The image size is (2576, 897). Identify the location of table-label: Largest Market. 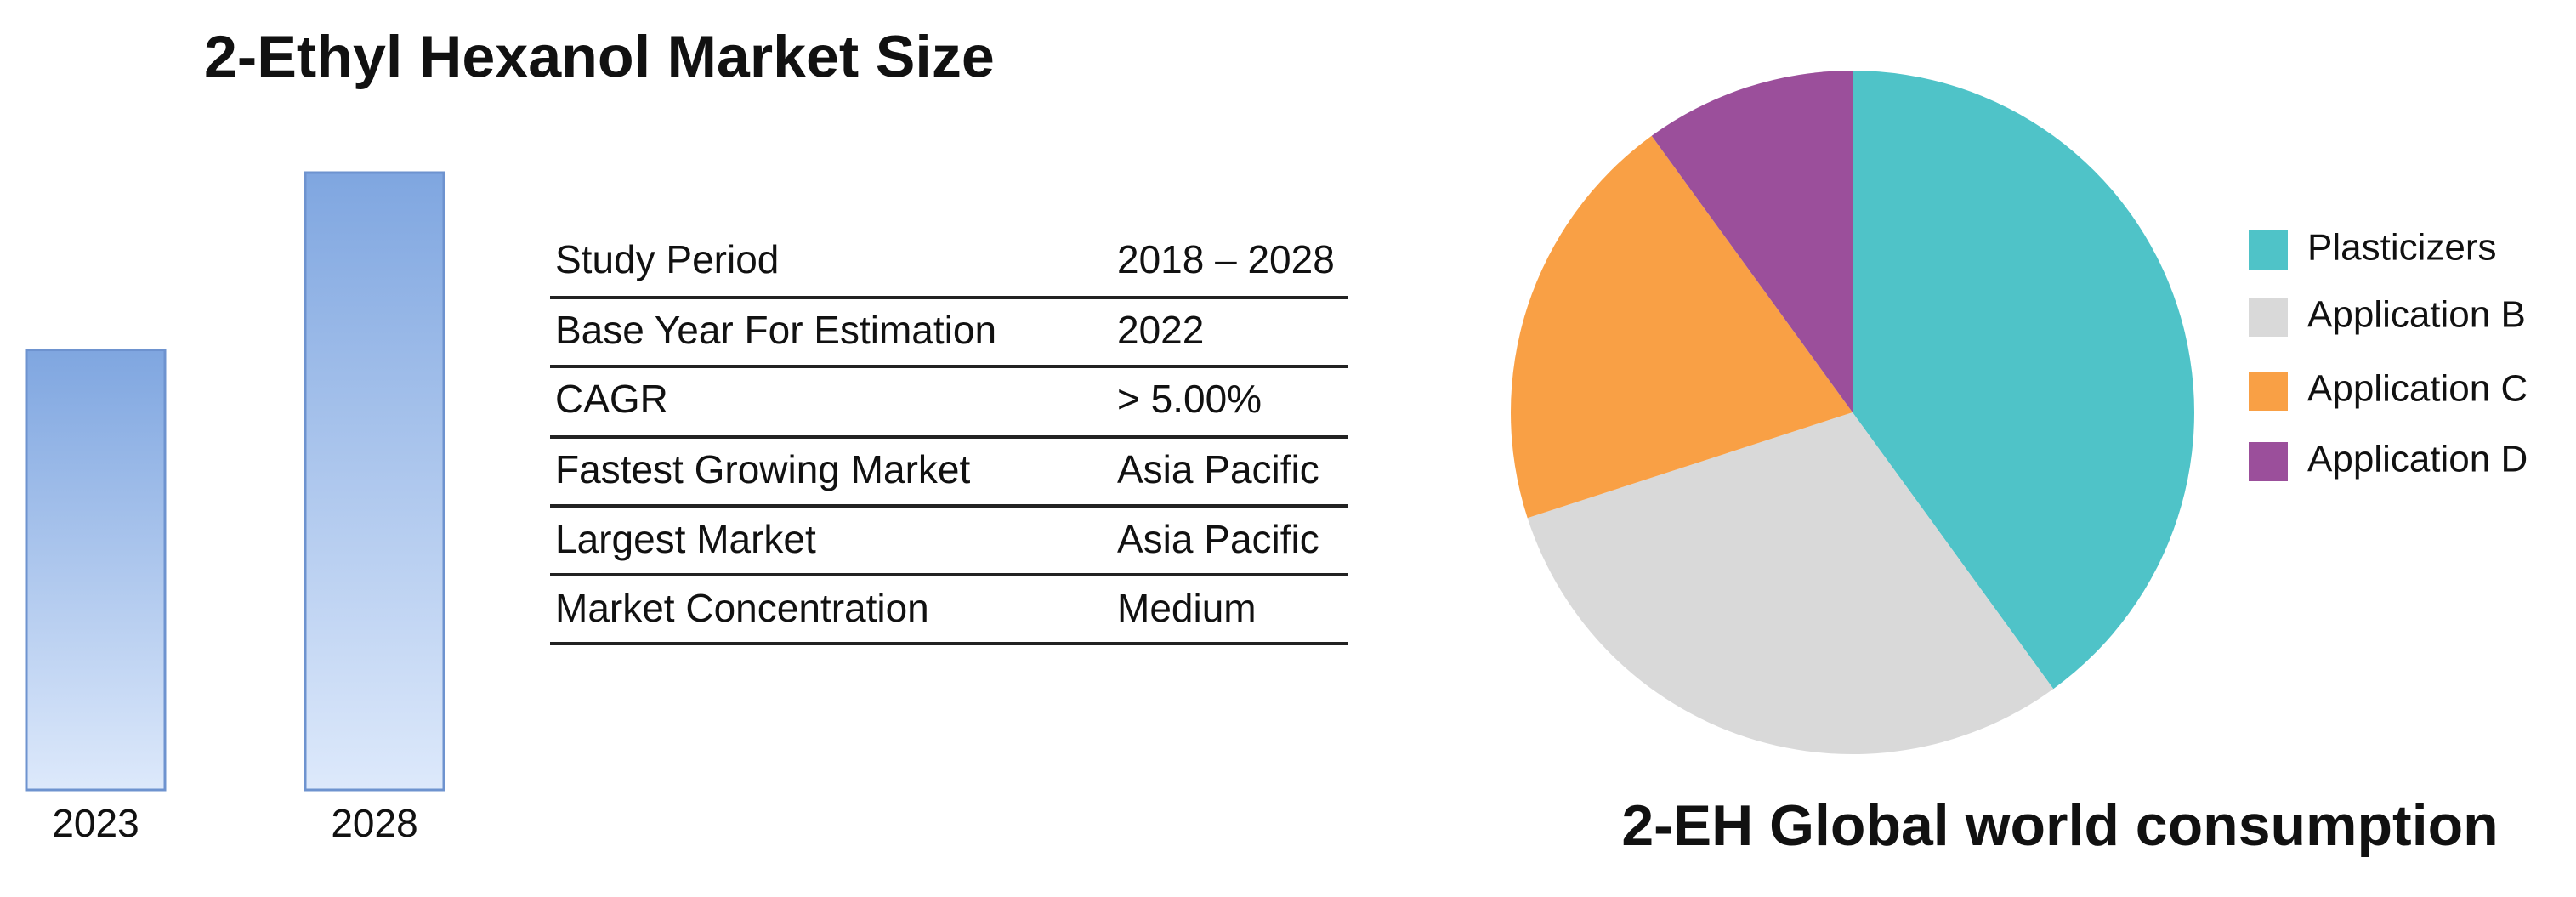
(686, 539).